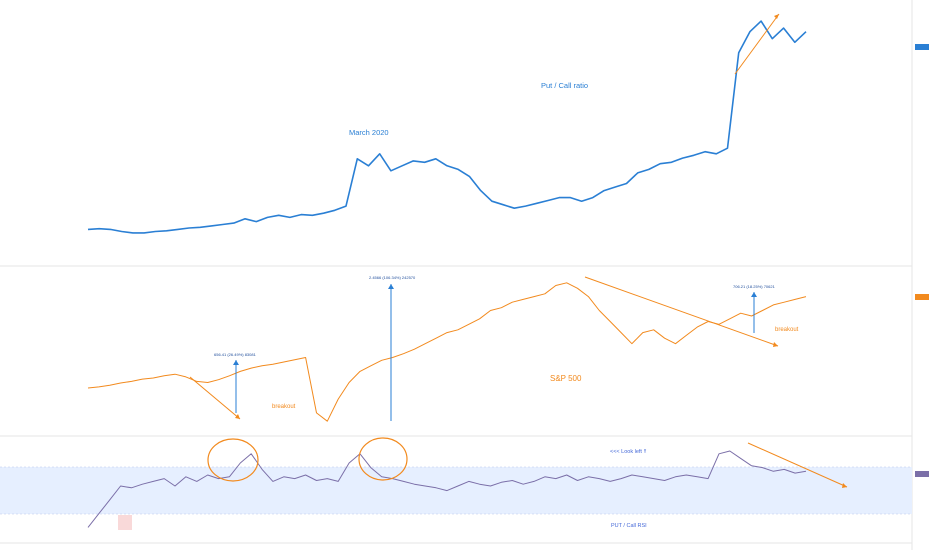 This screenshot has width=932, height=550. What do you see at coordinates (787, 330) in the screenshot?
I see `breakout-label-right: breakout` at bounding box center [787, 330].